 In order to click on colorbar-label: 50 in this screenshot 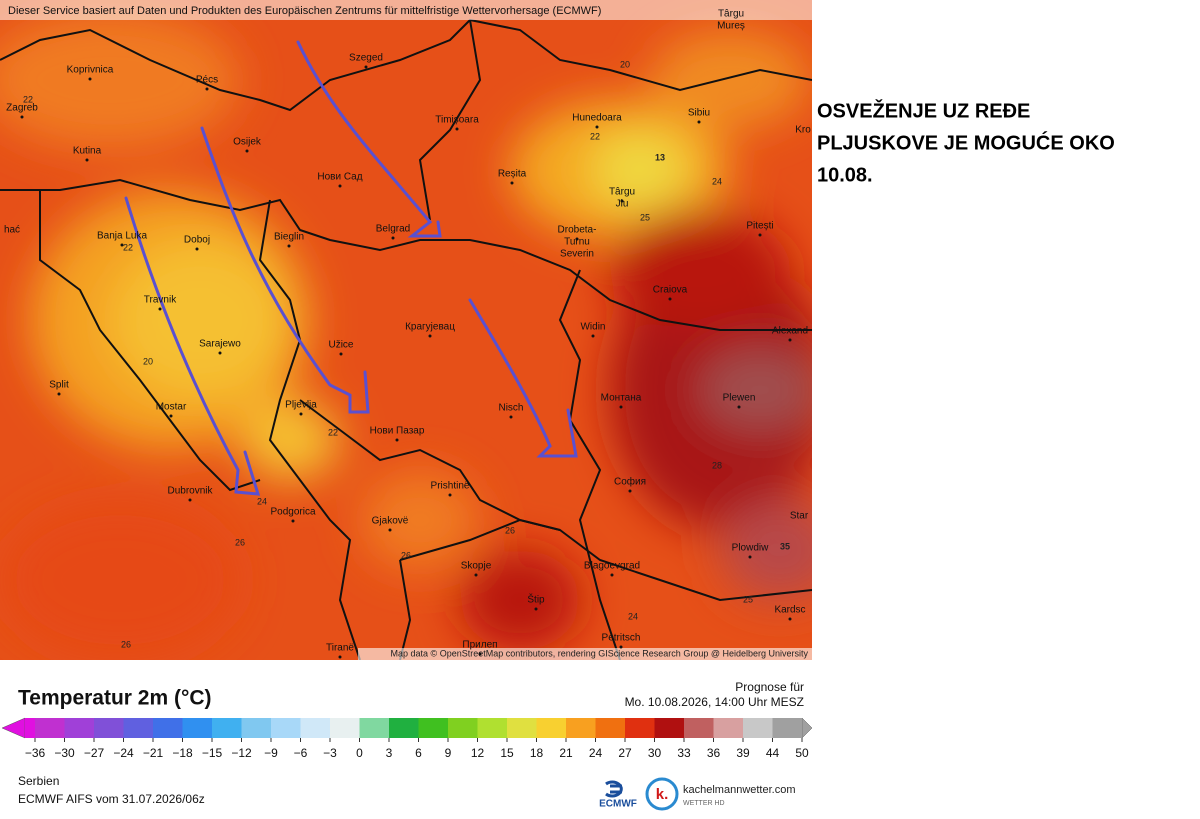, I will do `click(802, 753)`.